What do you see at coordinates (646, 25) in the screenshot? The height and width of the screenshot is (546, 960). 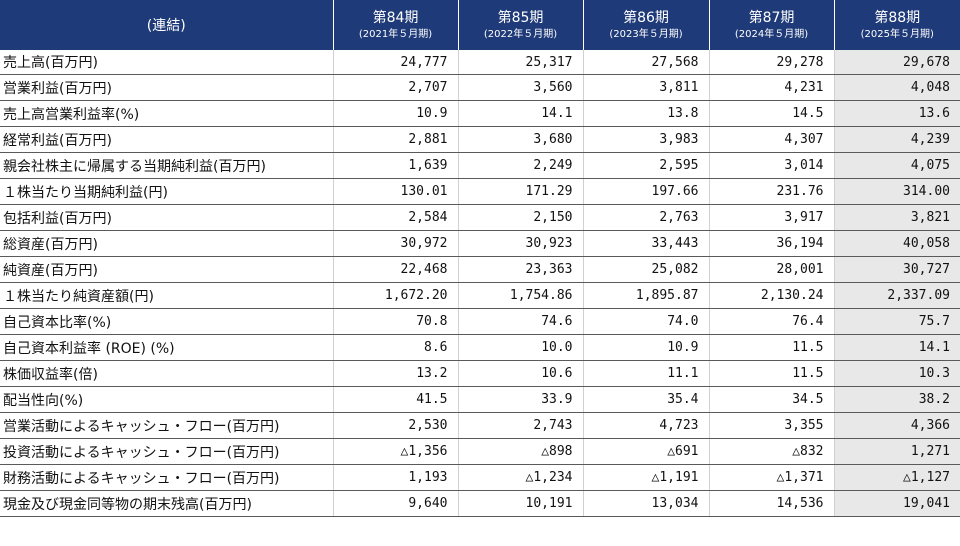 I see `period-header-86: 第86期 (2023年５月期)` at bounding box center [646, 25].